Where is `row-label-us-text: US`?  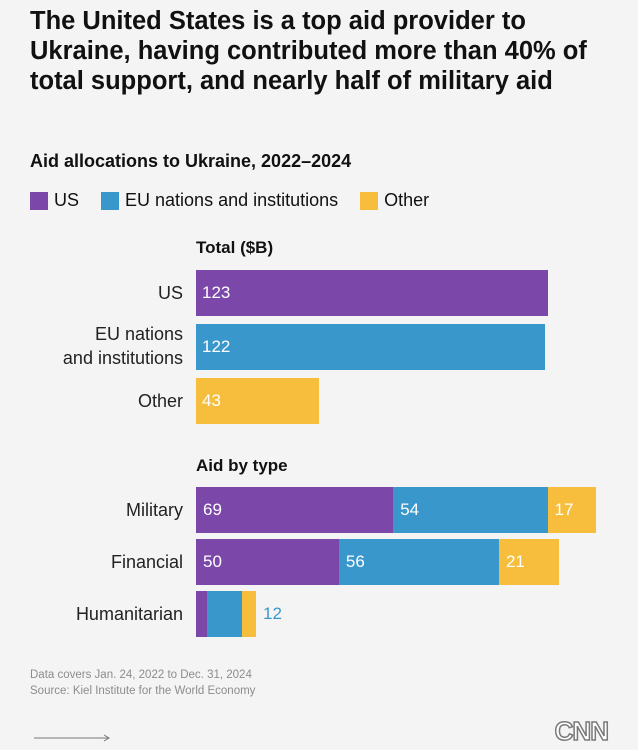
row-label-us-text: US is located at coordinates (170, 293).